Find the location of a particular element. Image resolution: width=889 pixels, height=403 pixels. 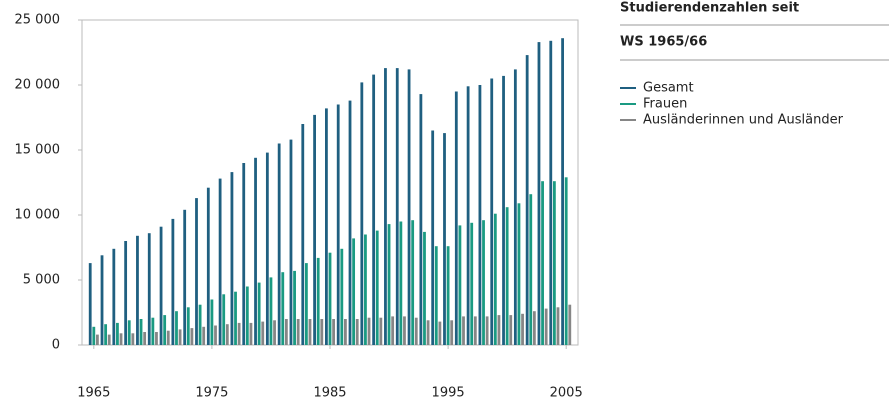

x-tick-label: 1995 is located at coordinates (448, 393).